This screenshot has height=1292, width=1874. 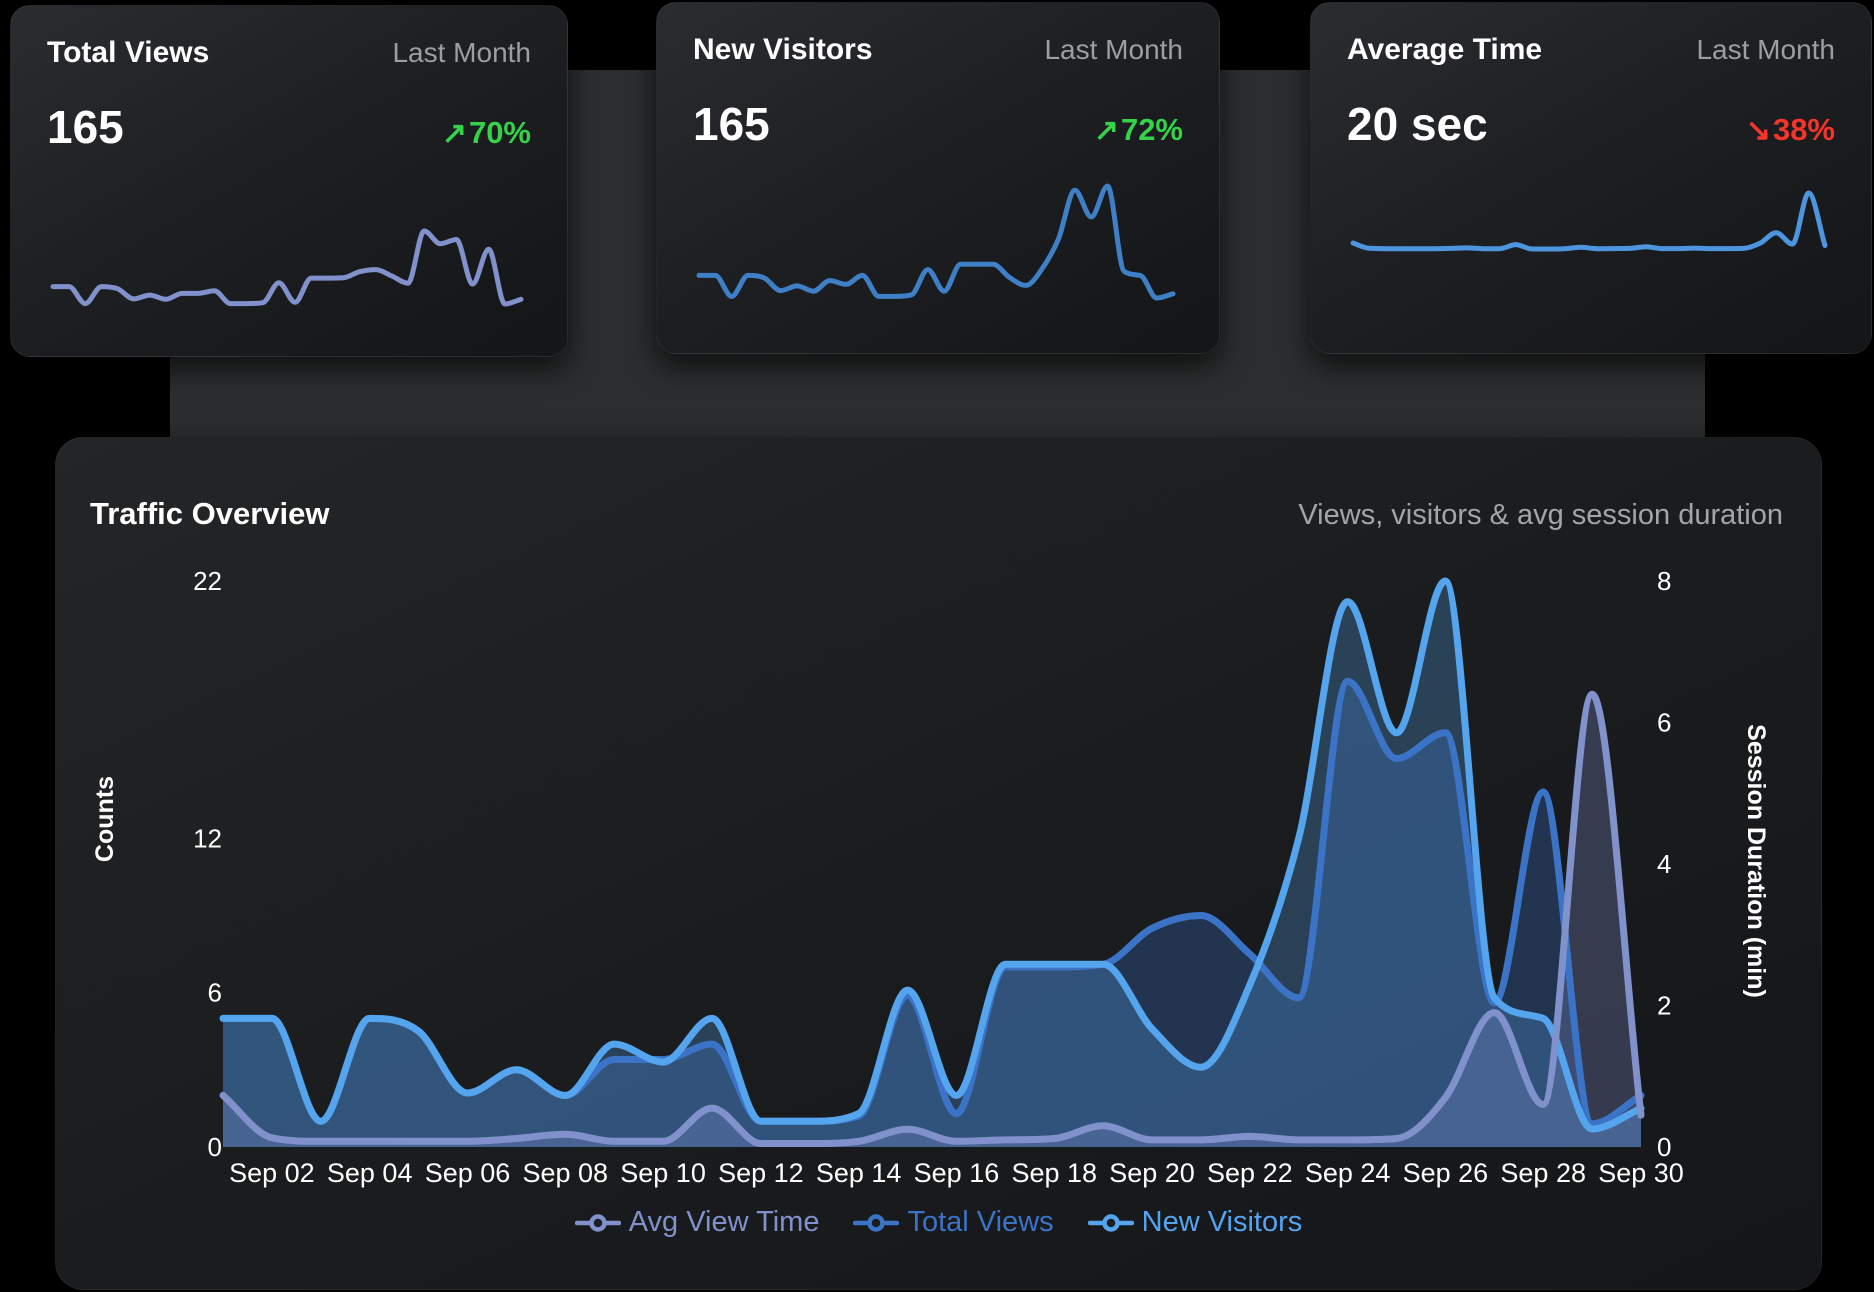 I want to click on svg-text: Sep 16, so click(x=957, y=1173).